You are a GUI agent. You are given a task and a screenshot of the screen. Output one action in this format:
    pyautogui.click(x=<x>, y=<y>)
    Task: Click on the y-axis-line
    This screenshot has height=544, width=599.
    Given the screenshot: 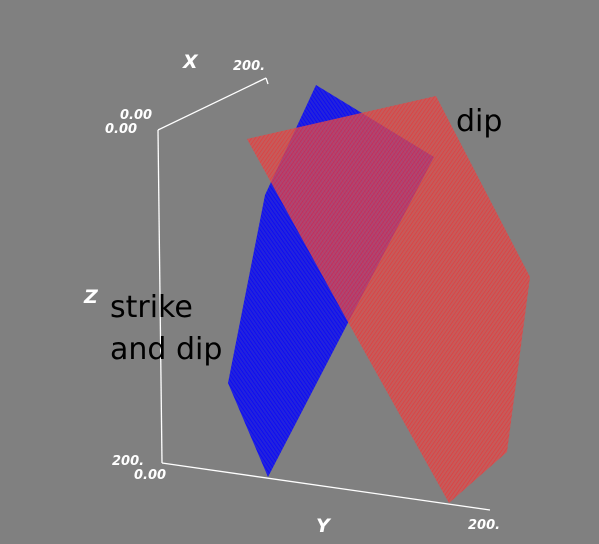 What is the action you would take?
    pyautogui.click(x=326, y=486)
    